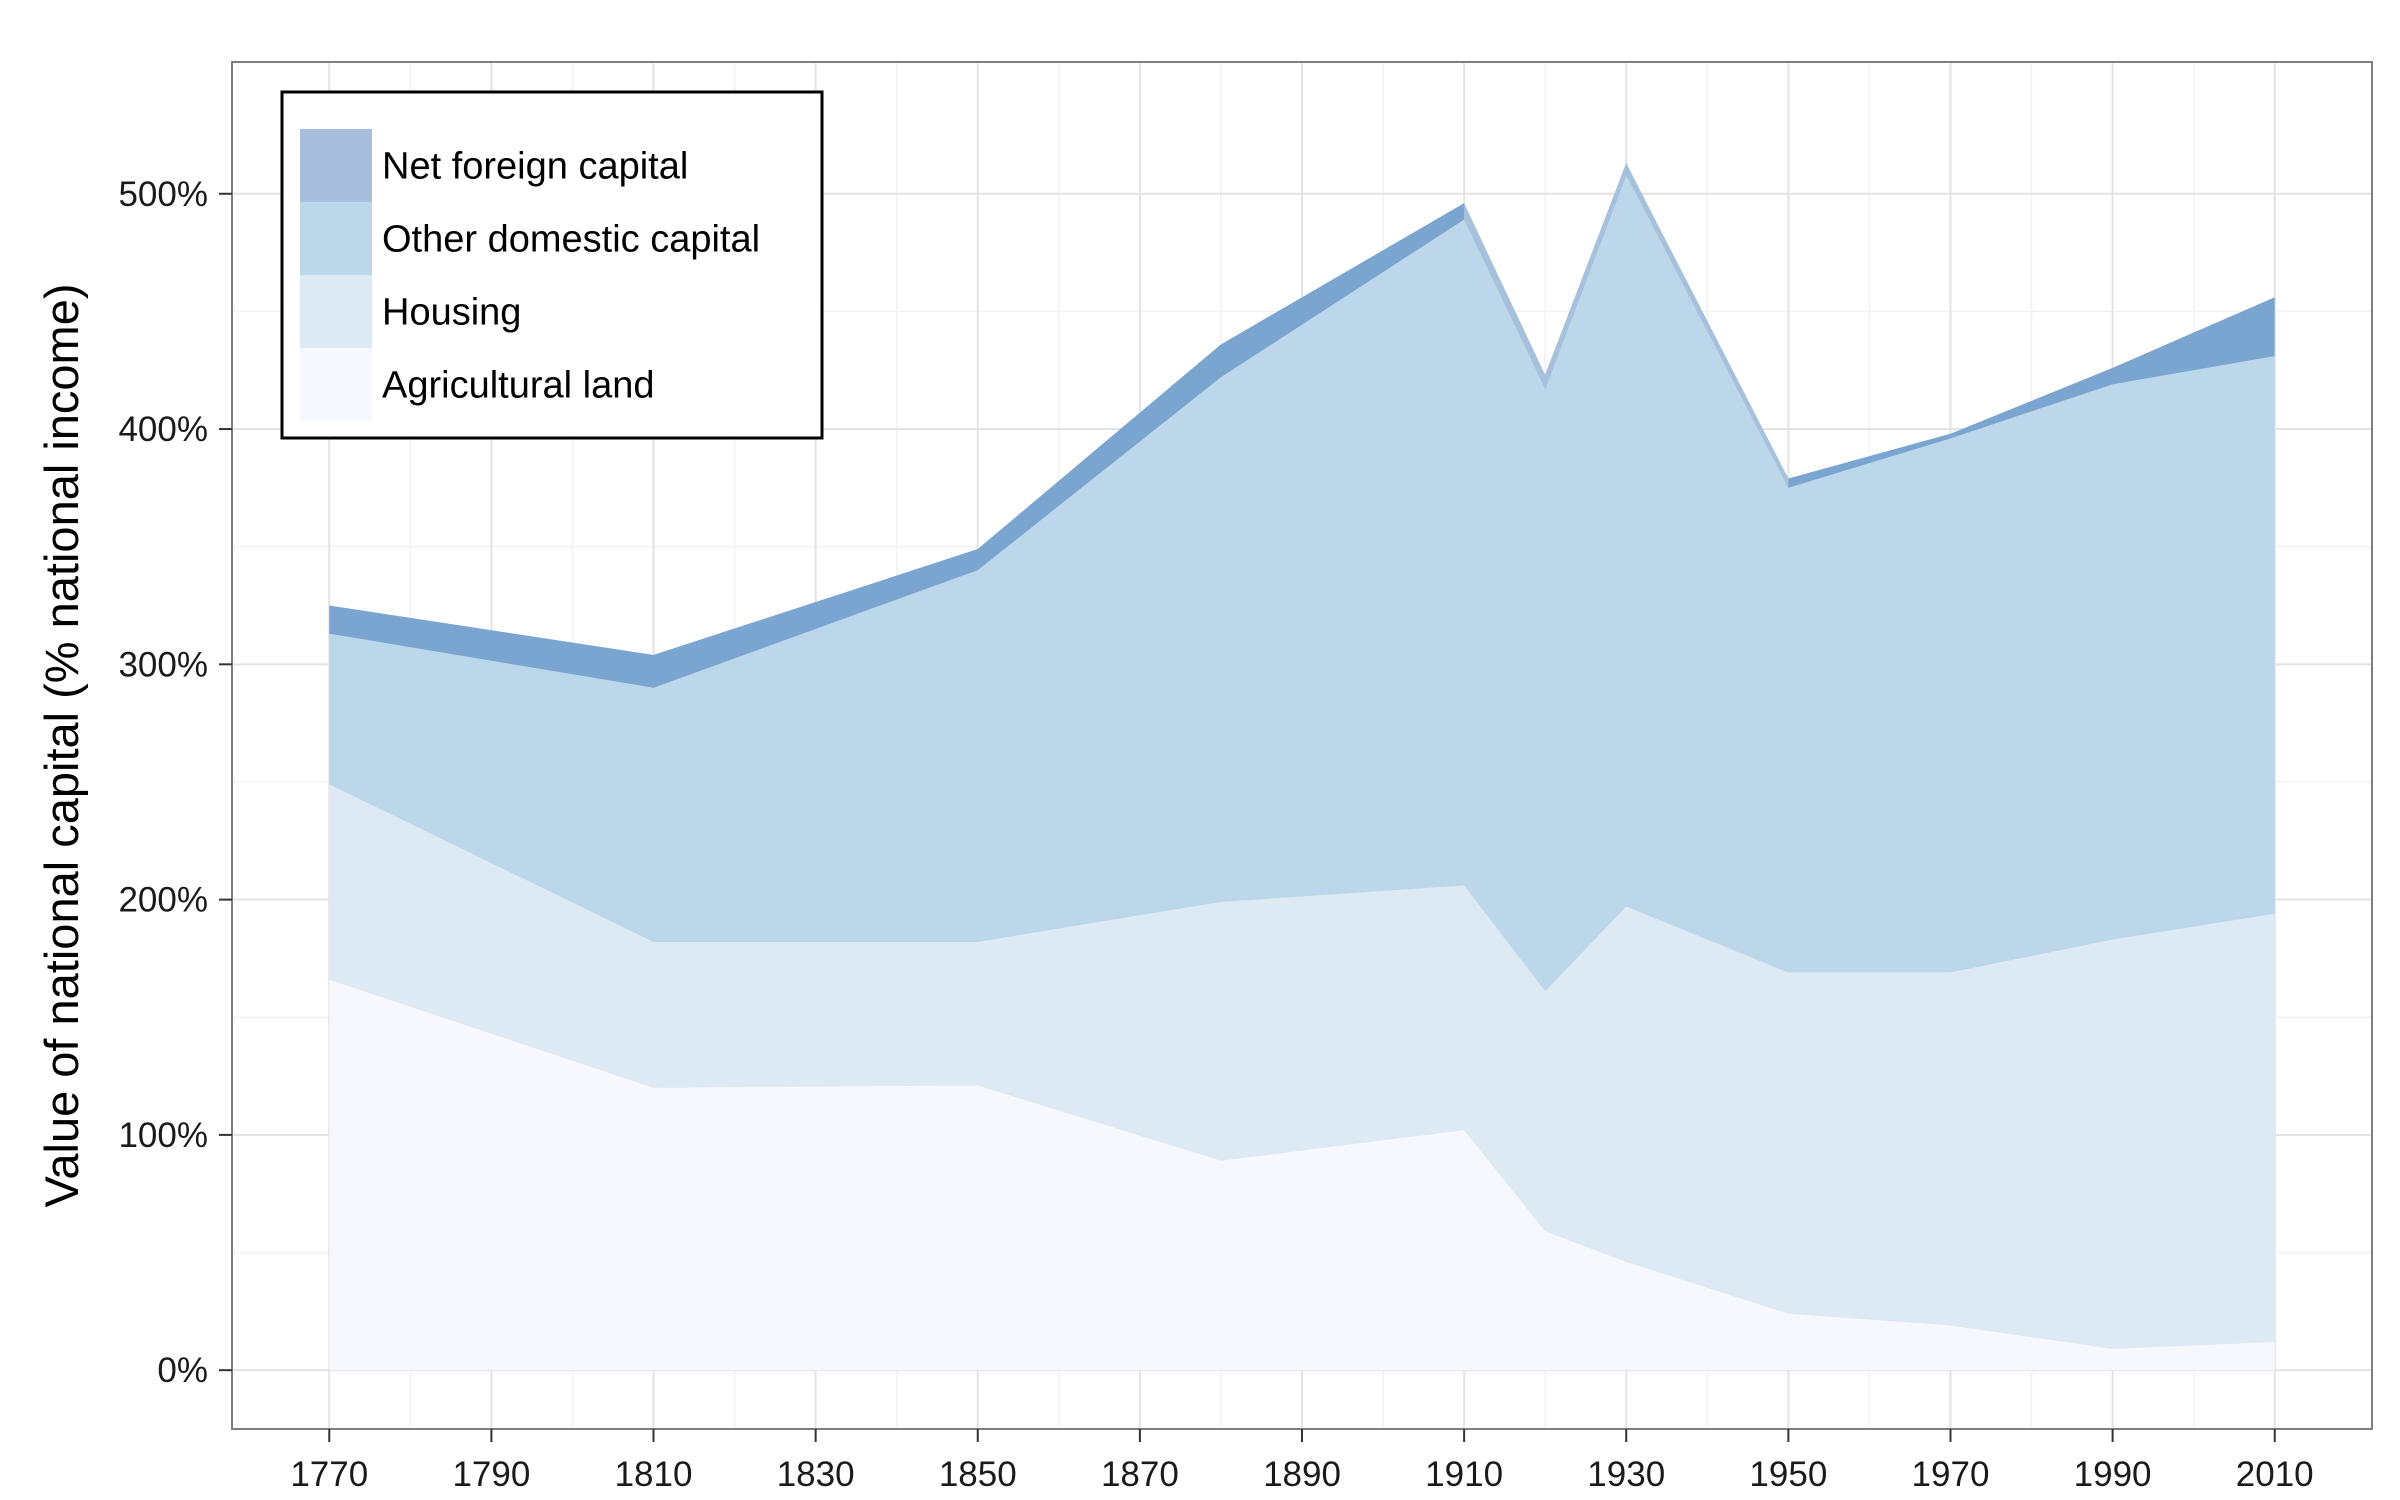 This screenshot has width=2400, height=1500. What do you see at coordinates (163, 664) in the screenshot?
I see `y-tick-label: 300%` at bounding box center [163, 664].